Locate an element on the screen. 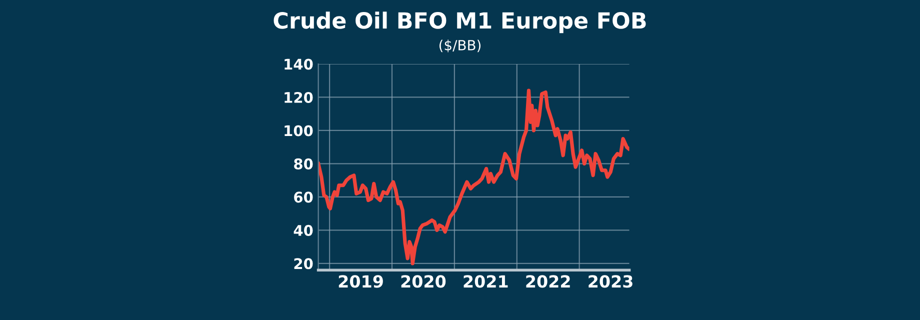  y-tick-label: 60 is located at coordinates (303, 197).